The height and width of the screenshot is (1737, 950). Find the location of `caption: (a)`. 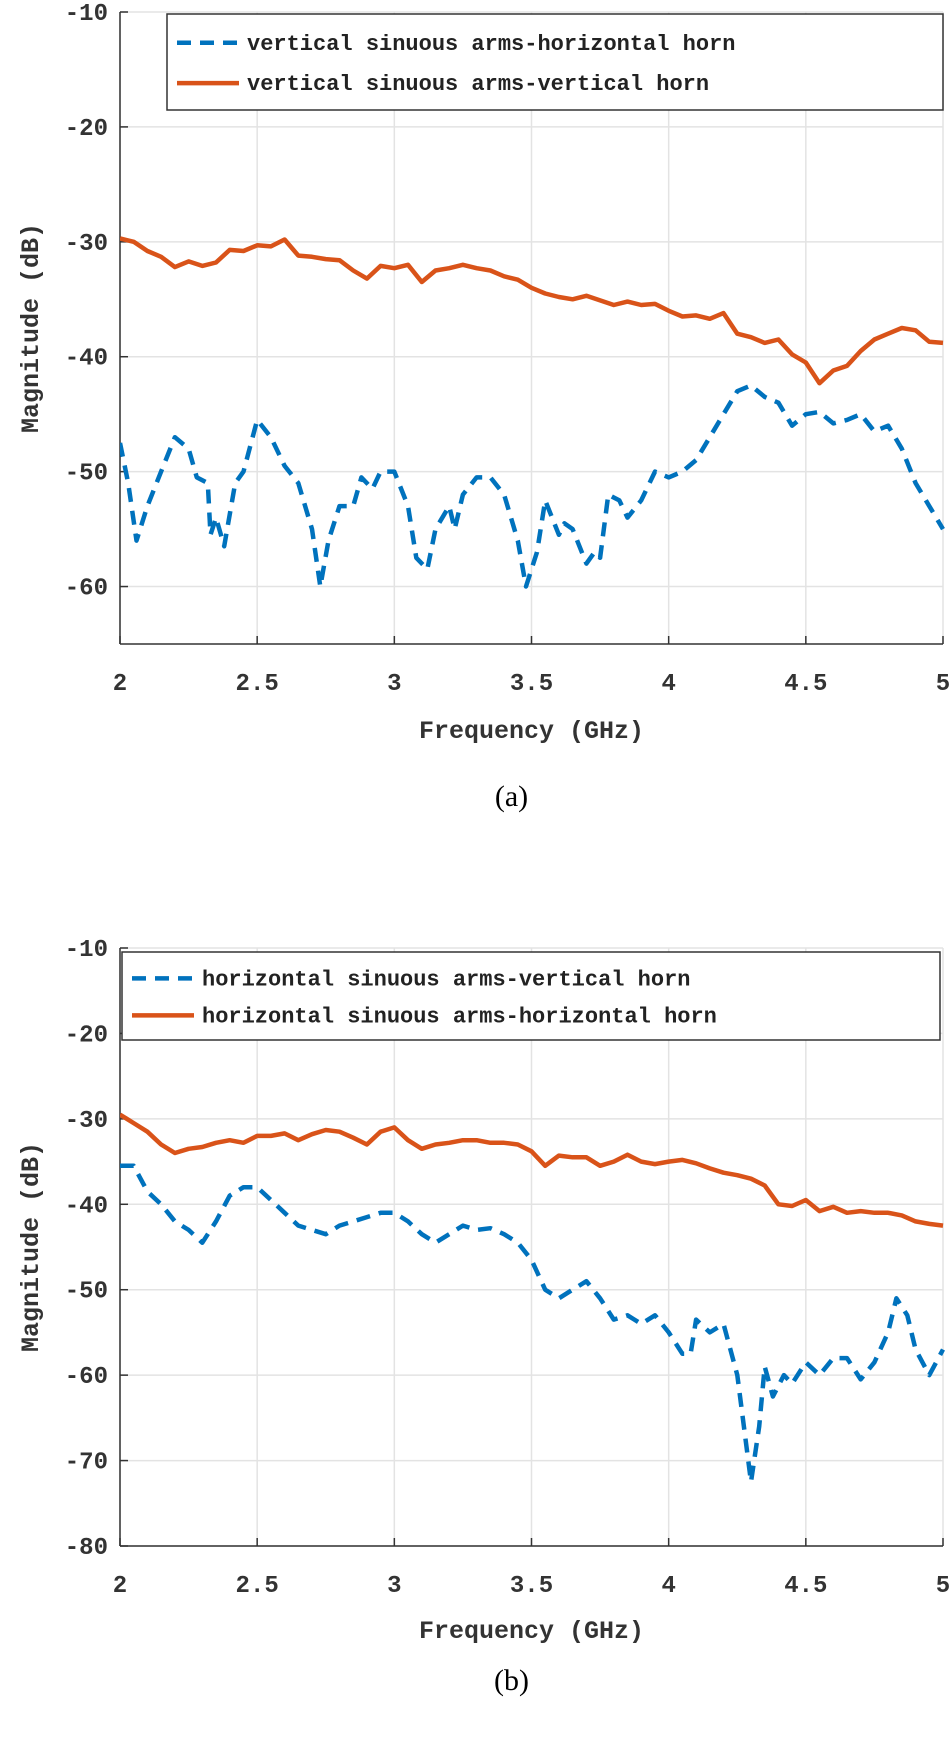

caption: (a) is located at coordinates (511, 796).